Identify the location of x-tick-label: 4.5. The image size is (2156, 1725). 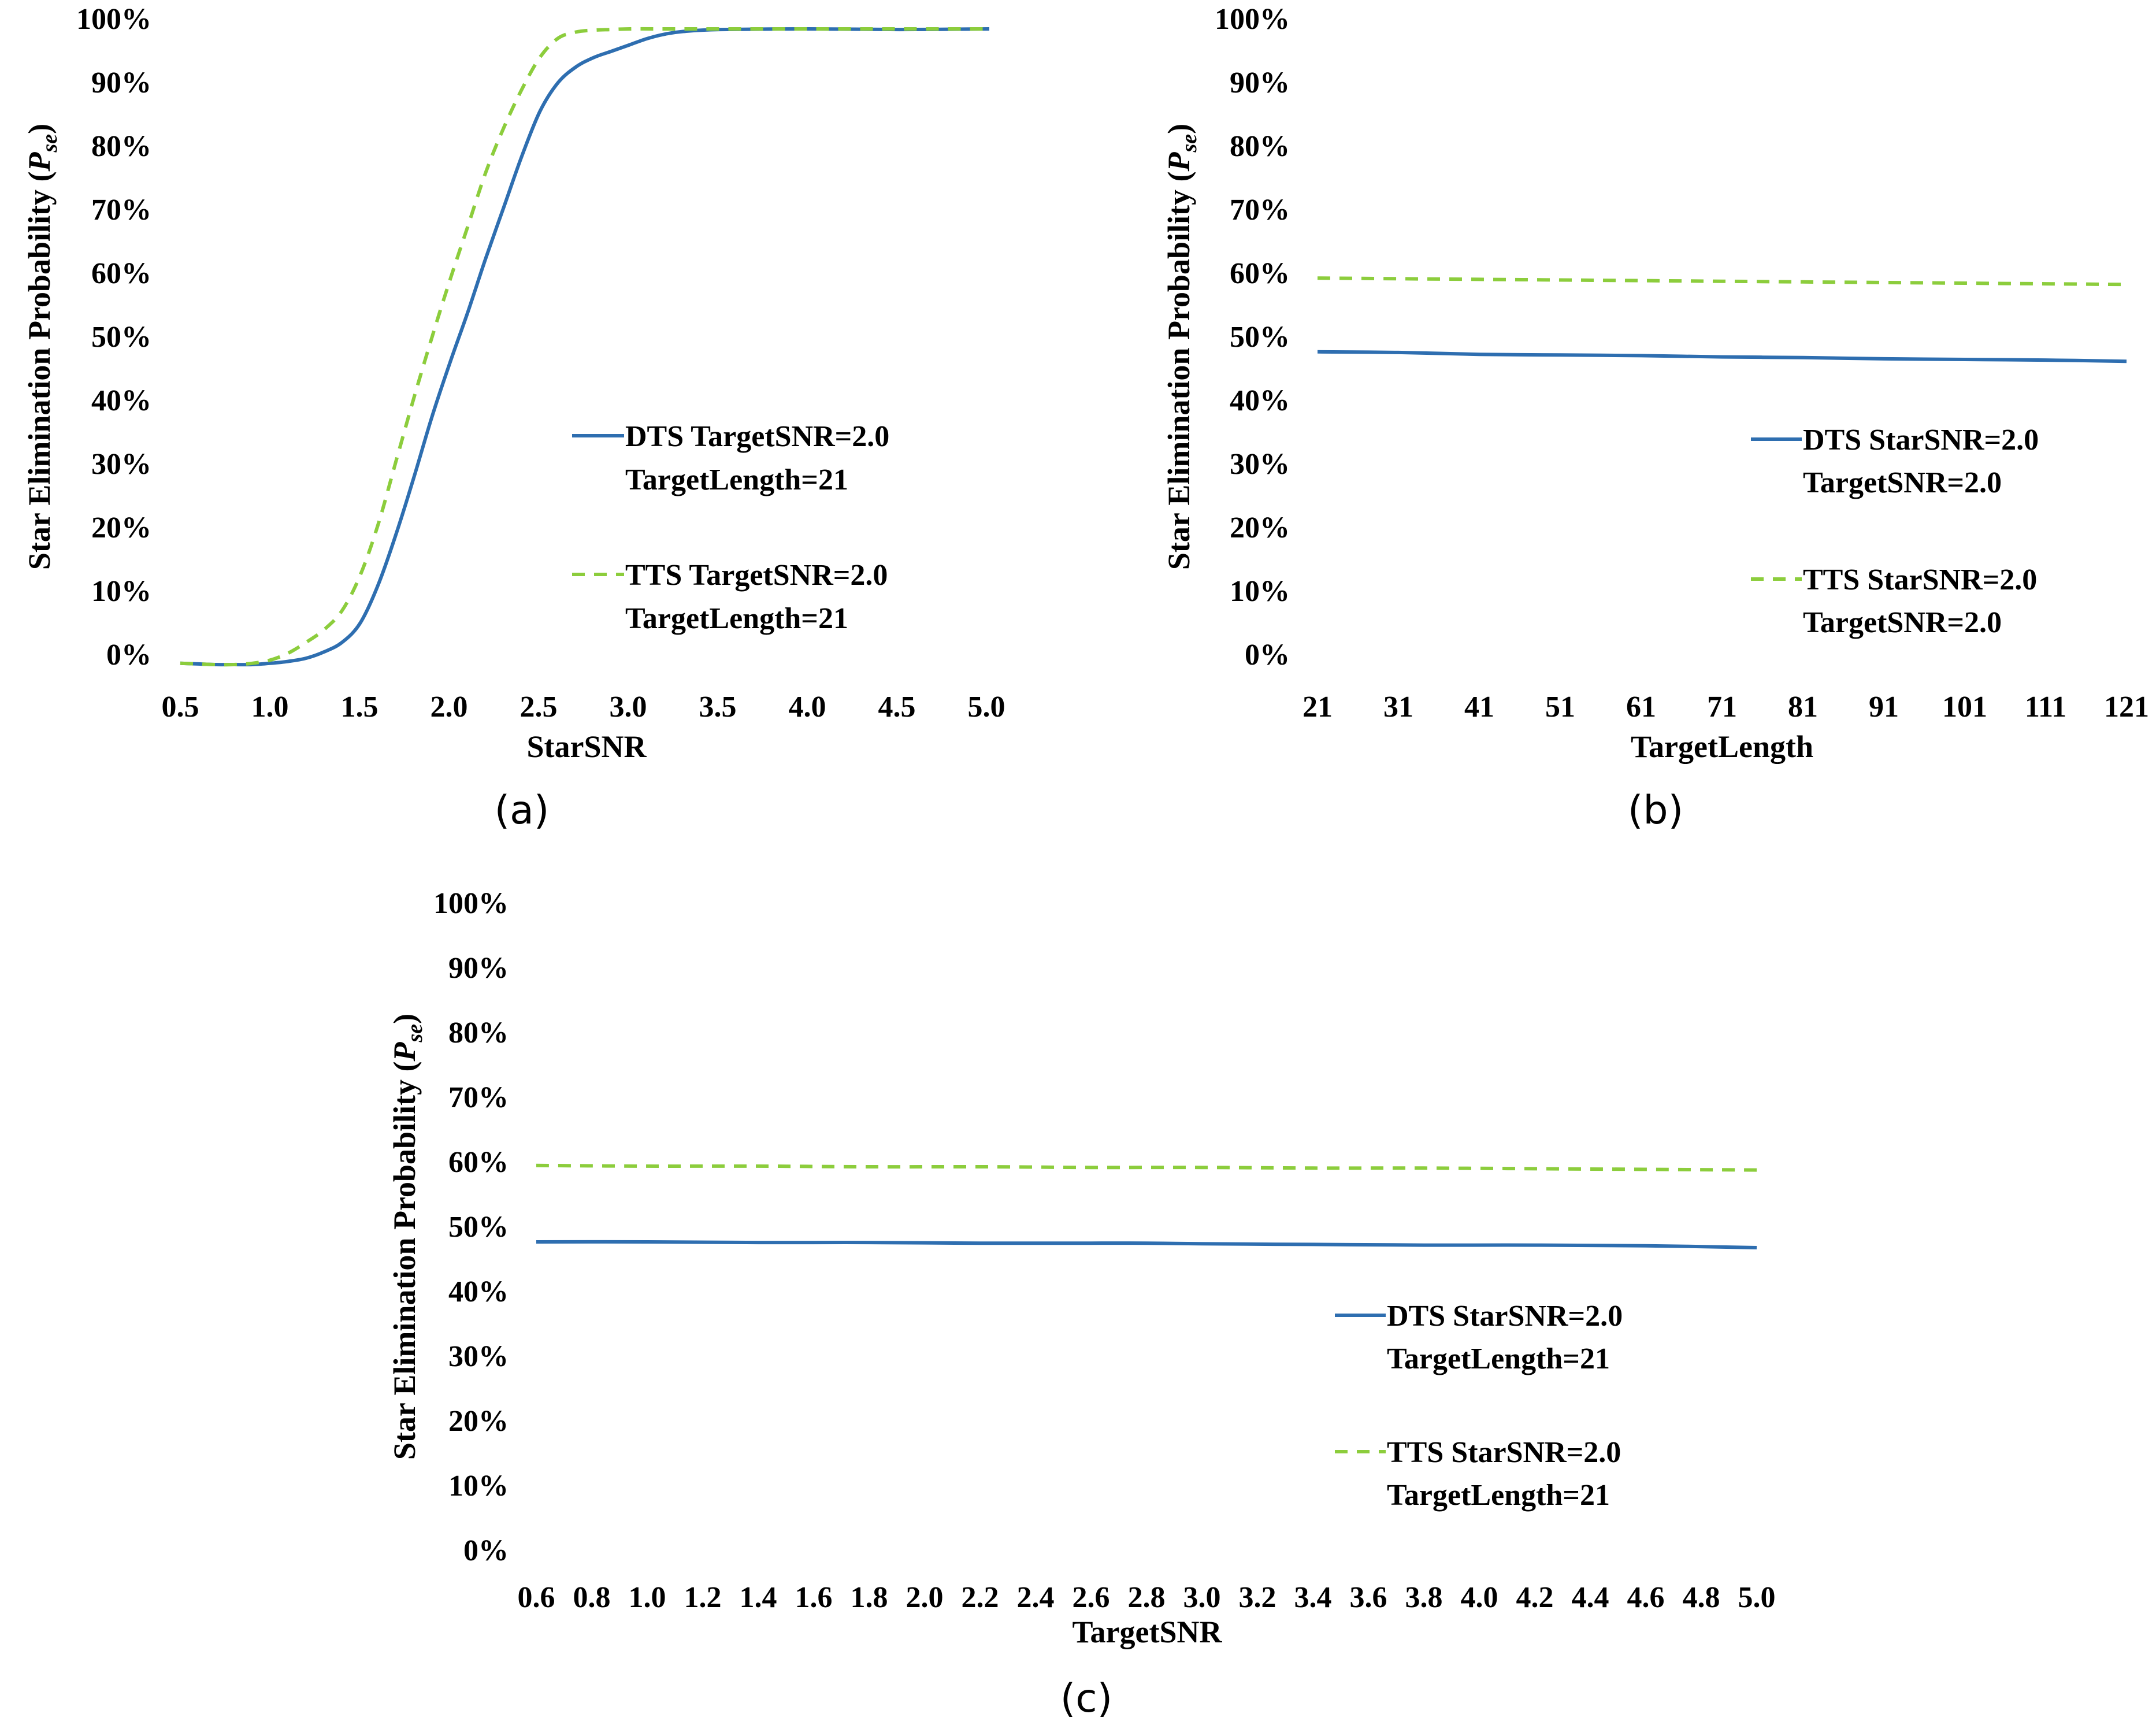
(897, 707).